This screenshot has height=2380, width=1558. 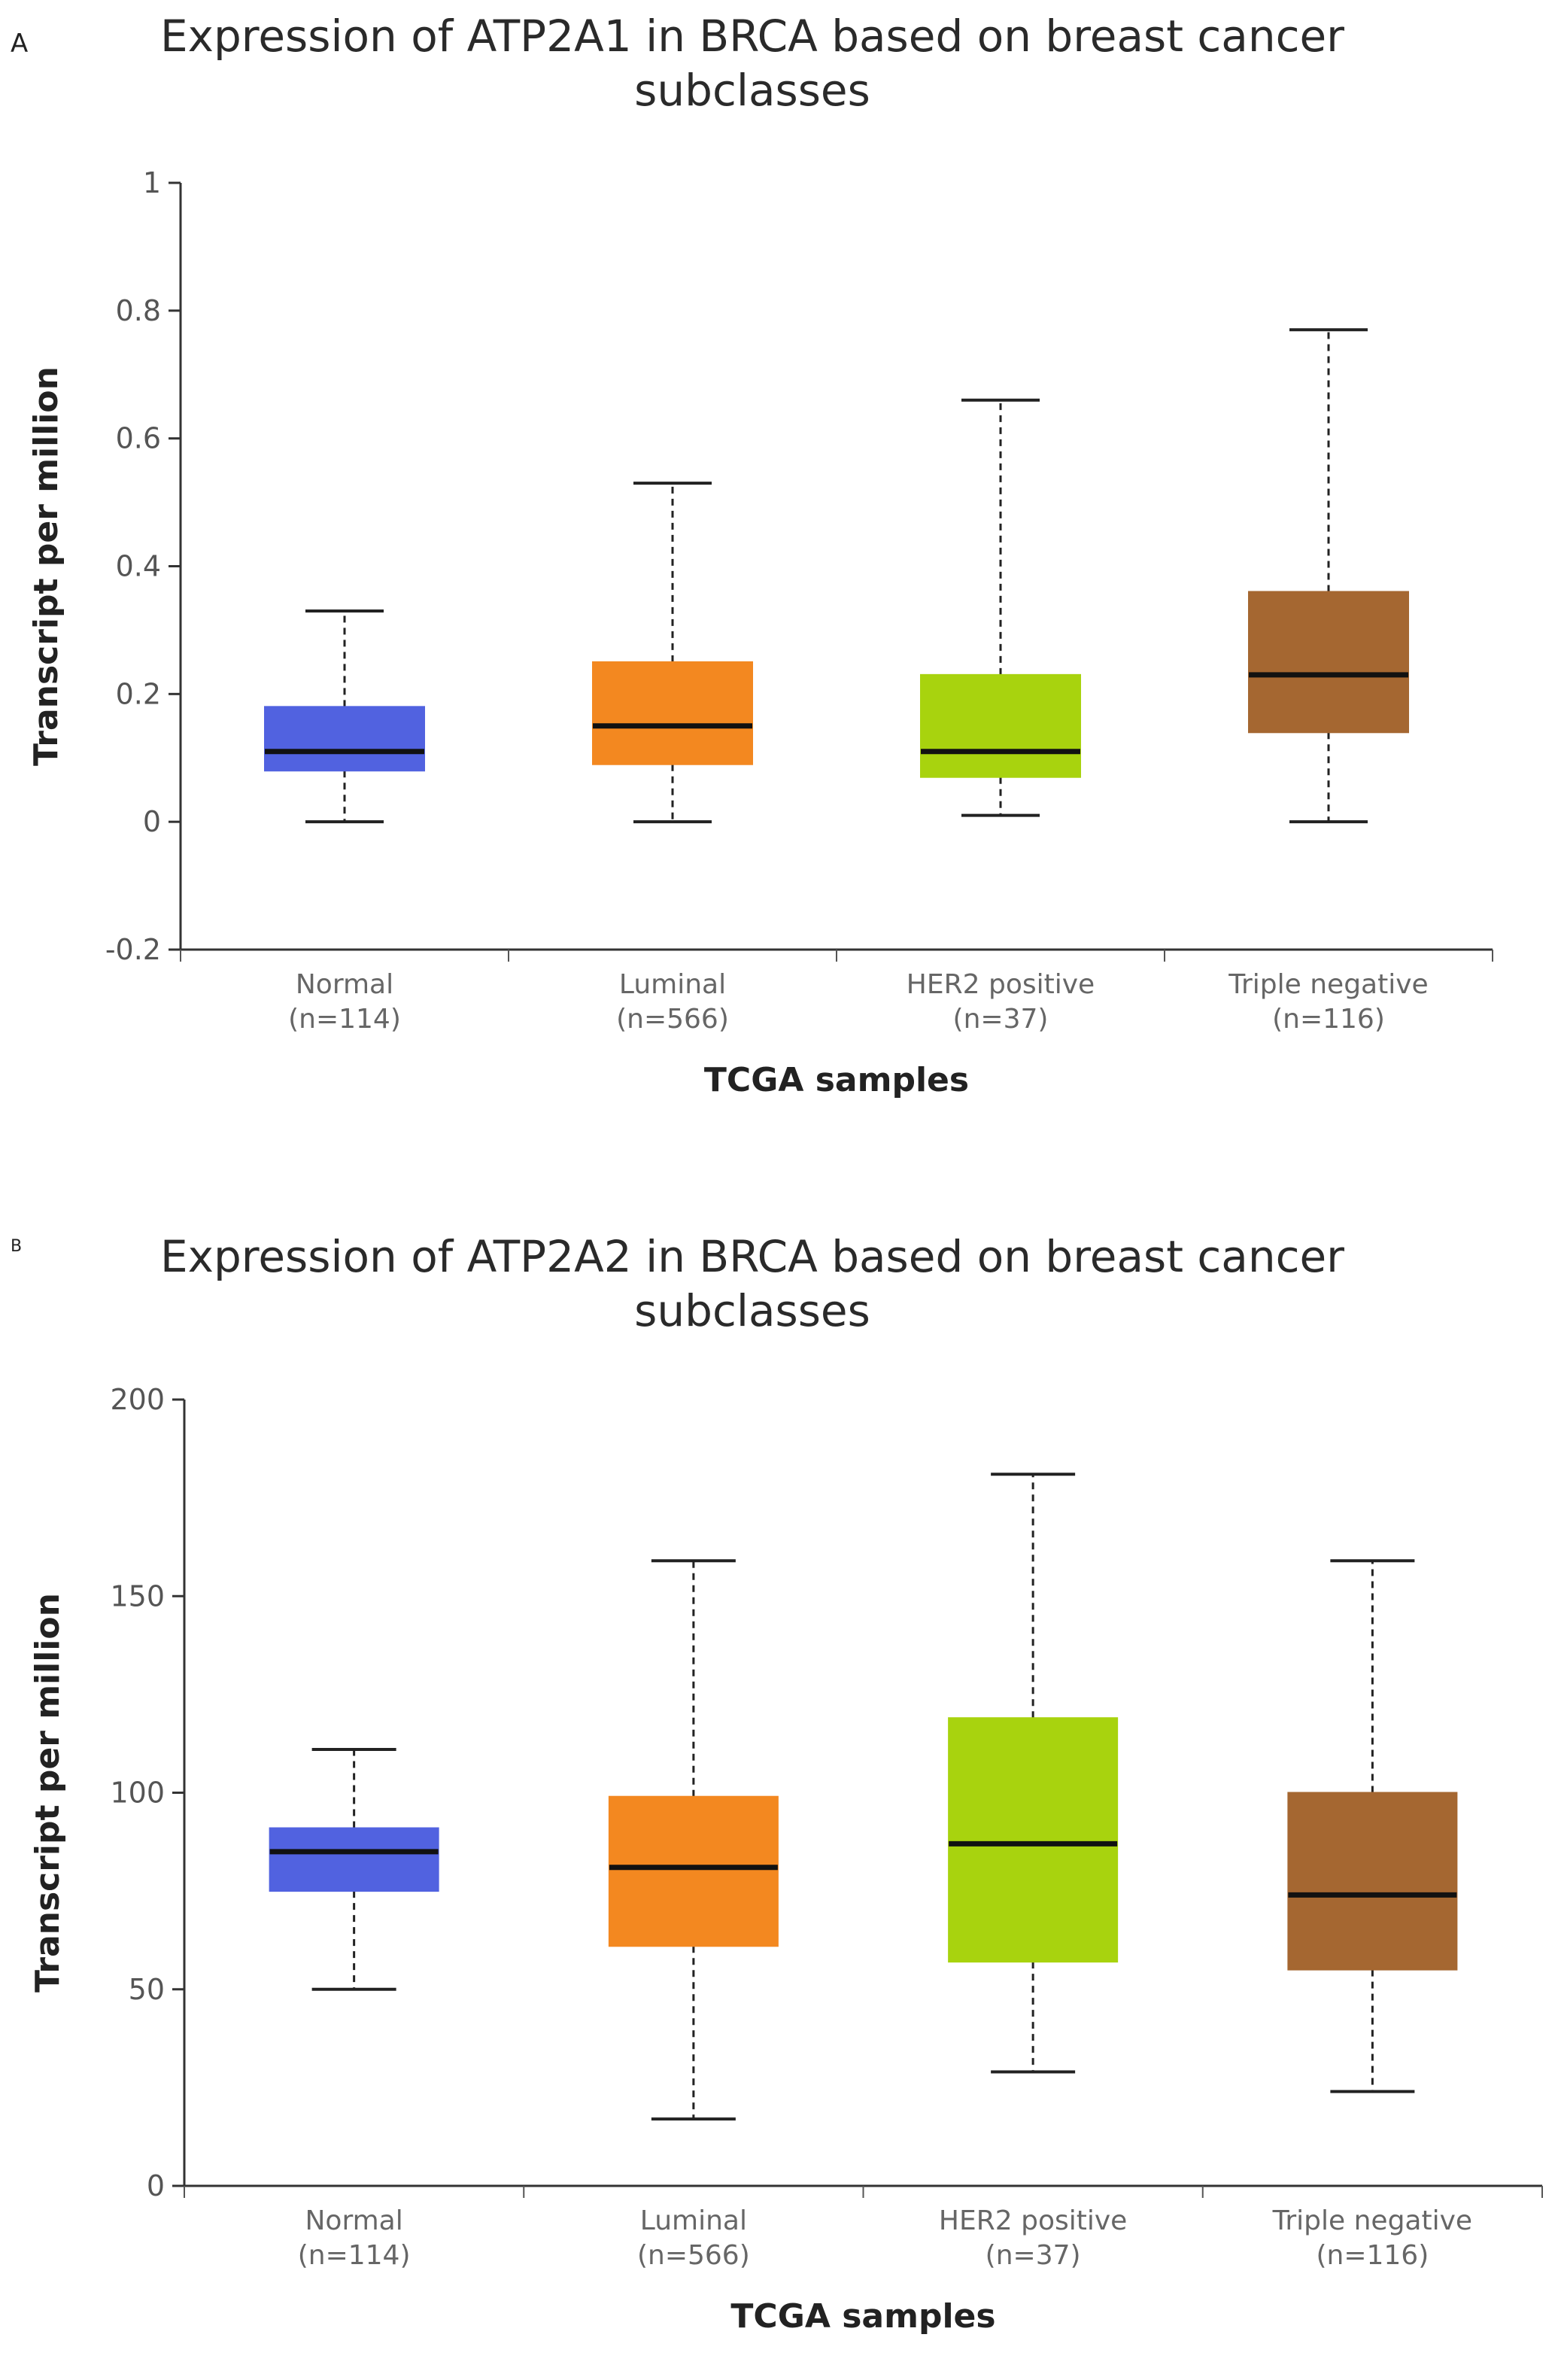 What do you see at coordinates (139, 438) in the screenshot?
I see `y-tick-label: 0.6` at bounding box center [139, 438].